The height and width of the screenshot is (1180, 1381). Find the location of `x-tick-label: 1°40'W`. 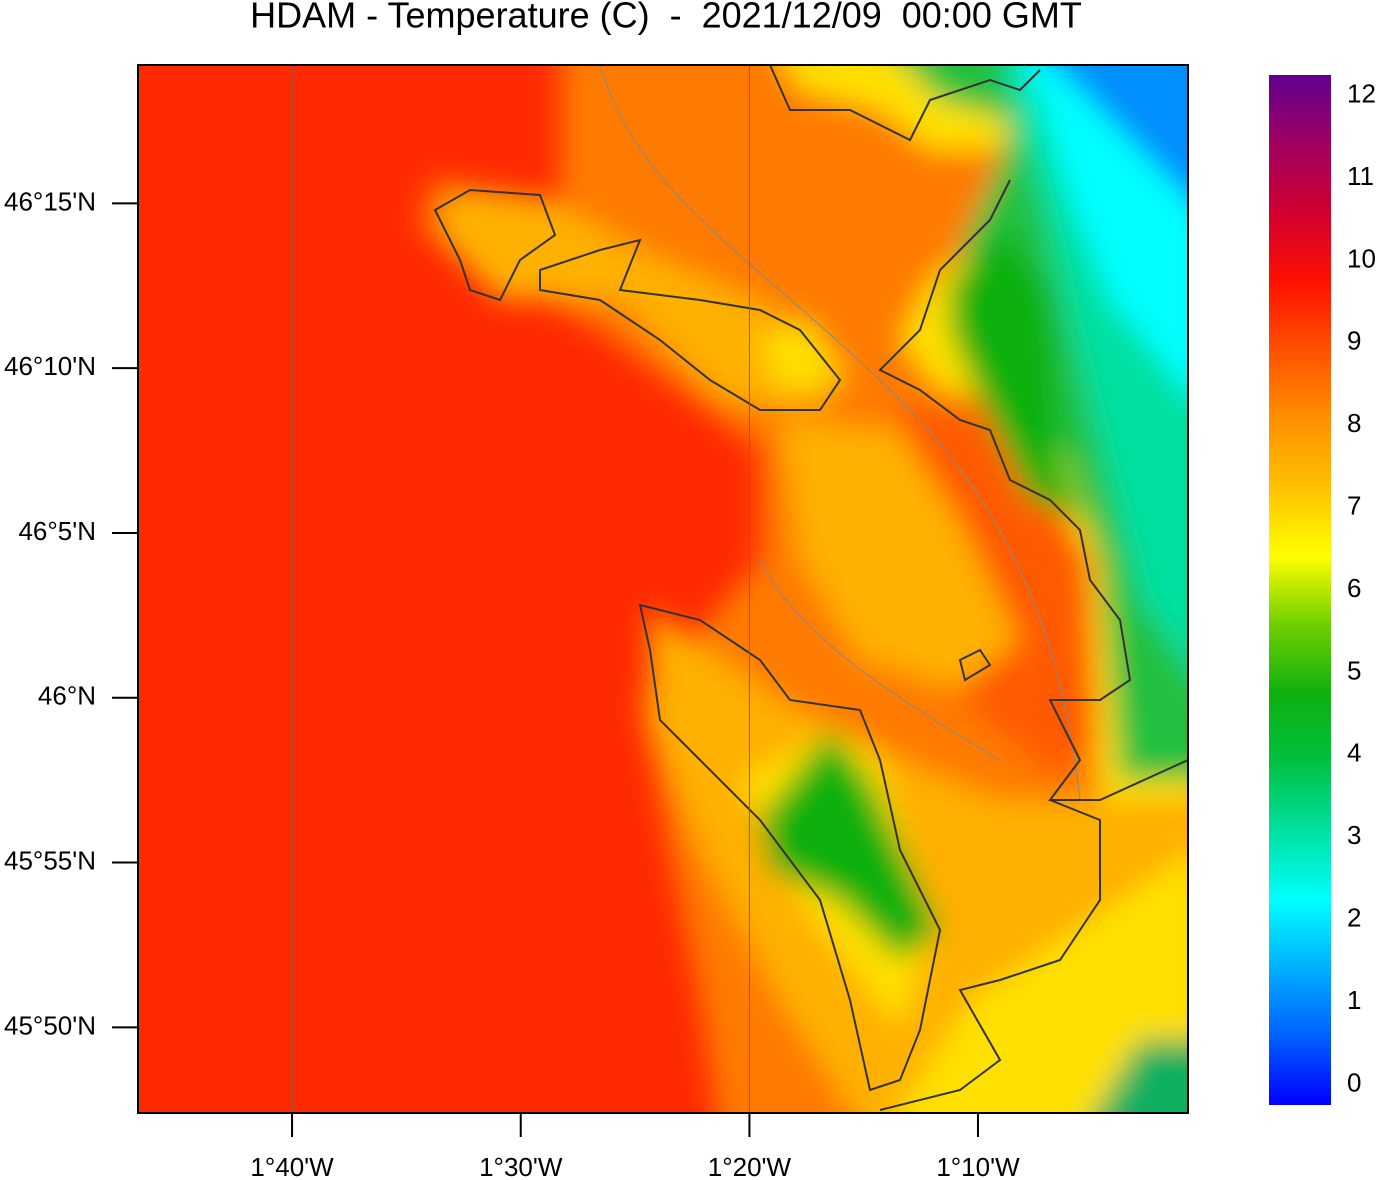

x-tick-label: 1°40'W is located at coordinates (292, 1166).